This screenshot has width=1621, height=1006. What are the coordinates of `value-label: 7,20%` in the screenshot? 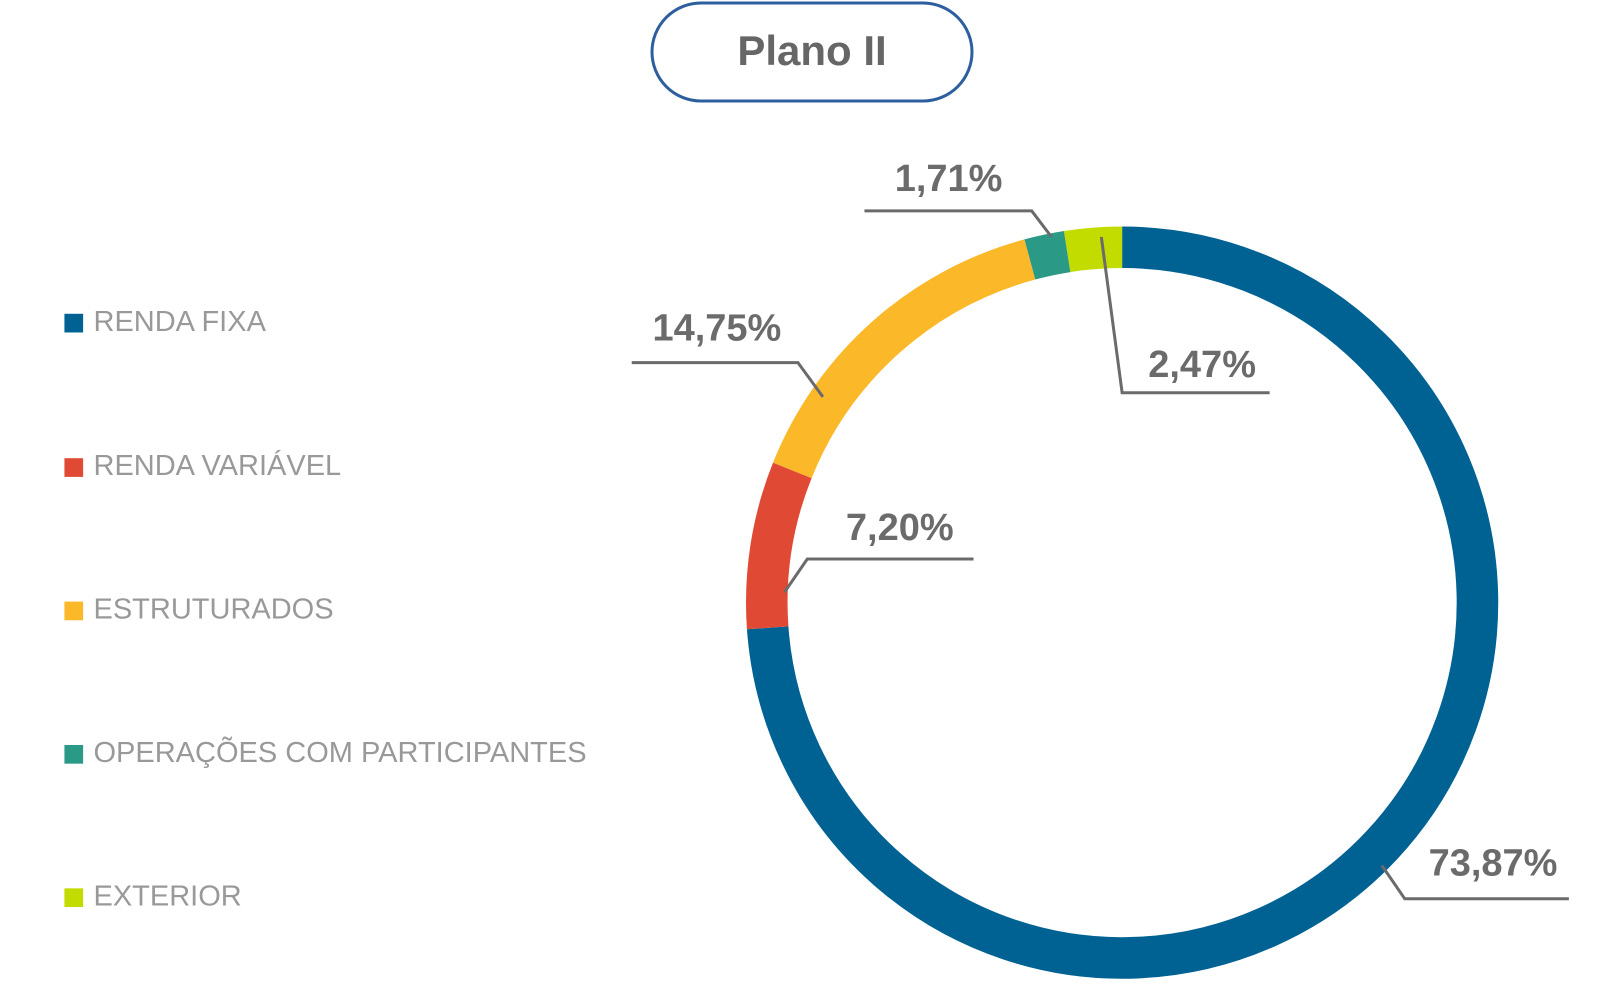 It's located at (900, 528).